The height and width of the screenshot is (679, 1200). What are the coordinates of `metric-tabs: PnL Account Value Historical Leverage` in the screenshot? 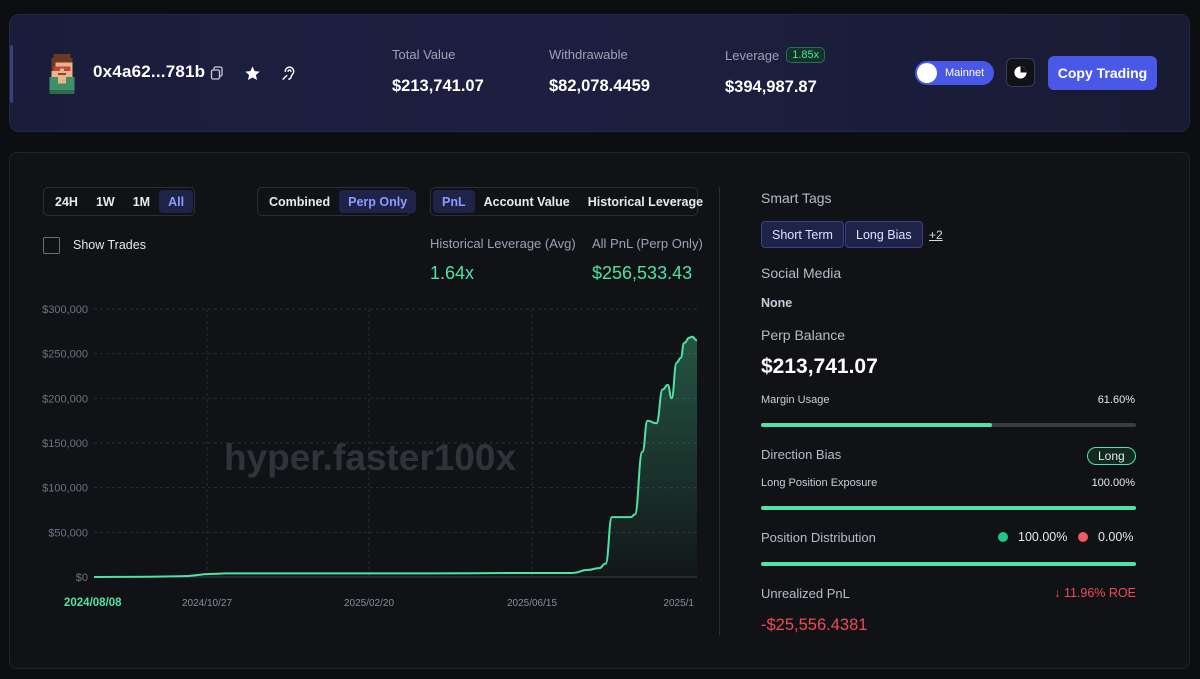 It's located at (566, 201).